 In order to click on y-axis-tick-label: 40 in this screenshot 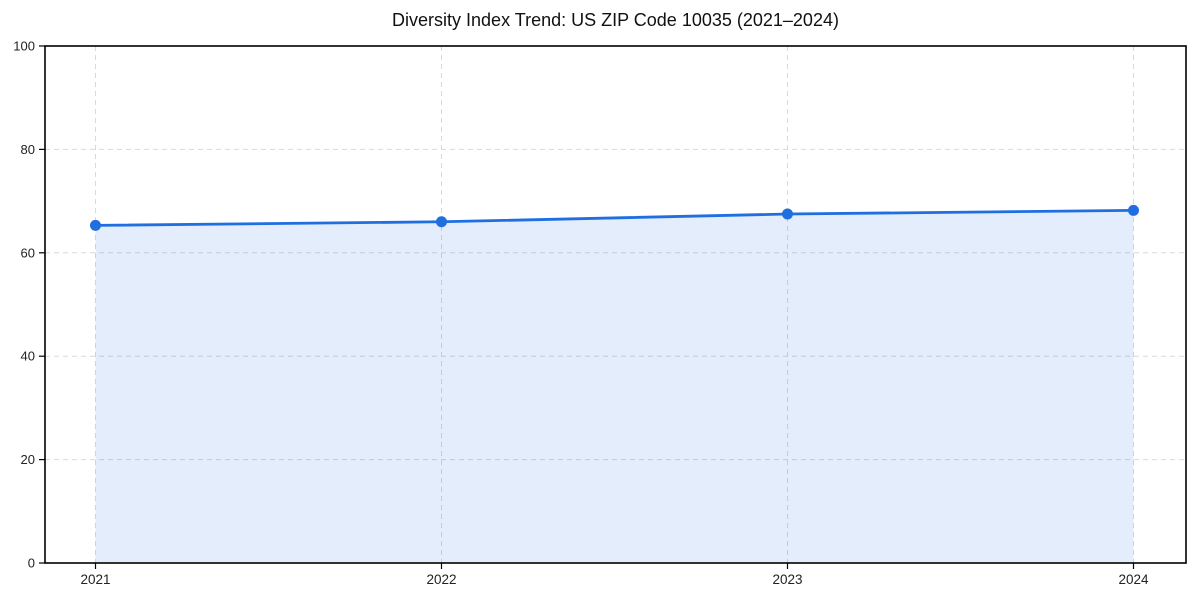, I will do `click(28, 356)`.